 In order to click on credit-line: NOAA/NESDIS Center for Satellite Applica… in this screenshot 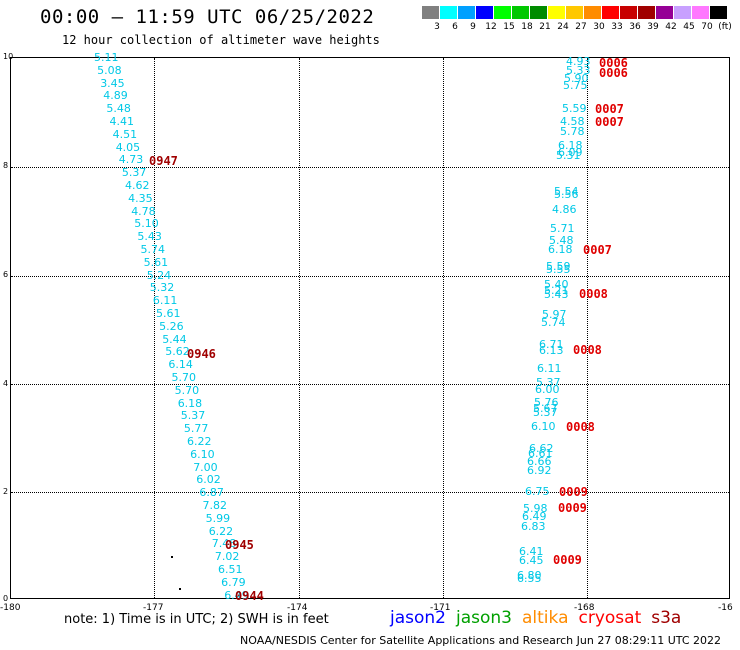, I will do `click(481, 640)`.